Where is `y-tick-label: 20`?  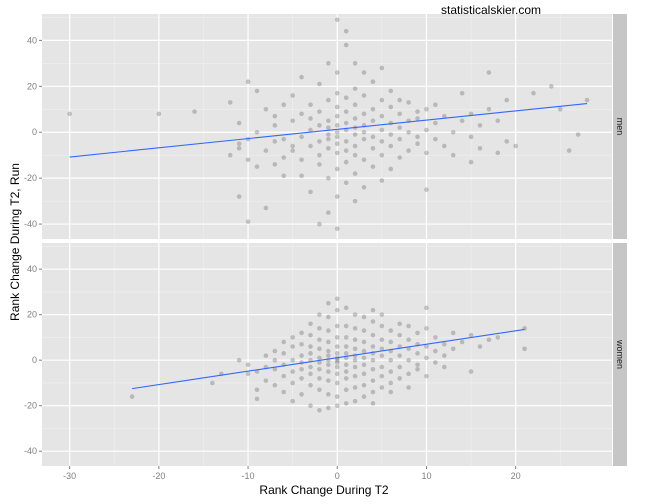 y-tick-label: 20 is located at coordinates (32, 315).